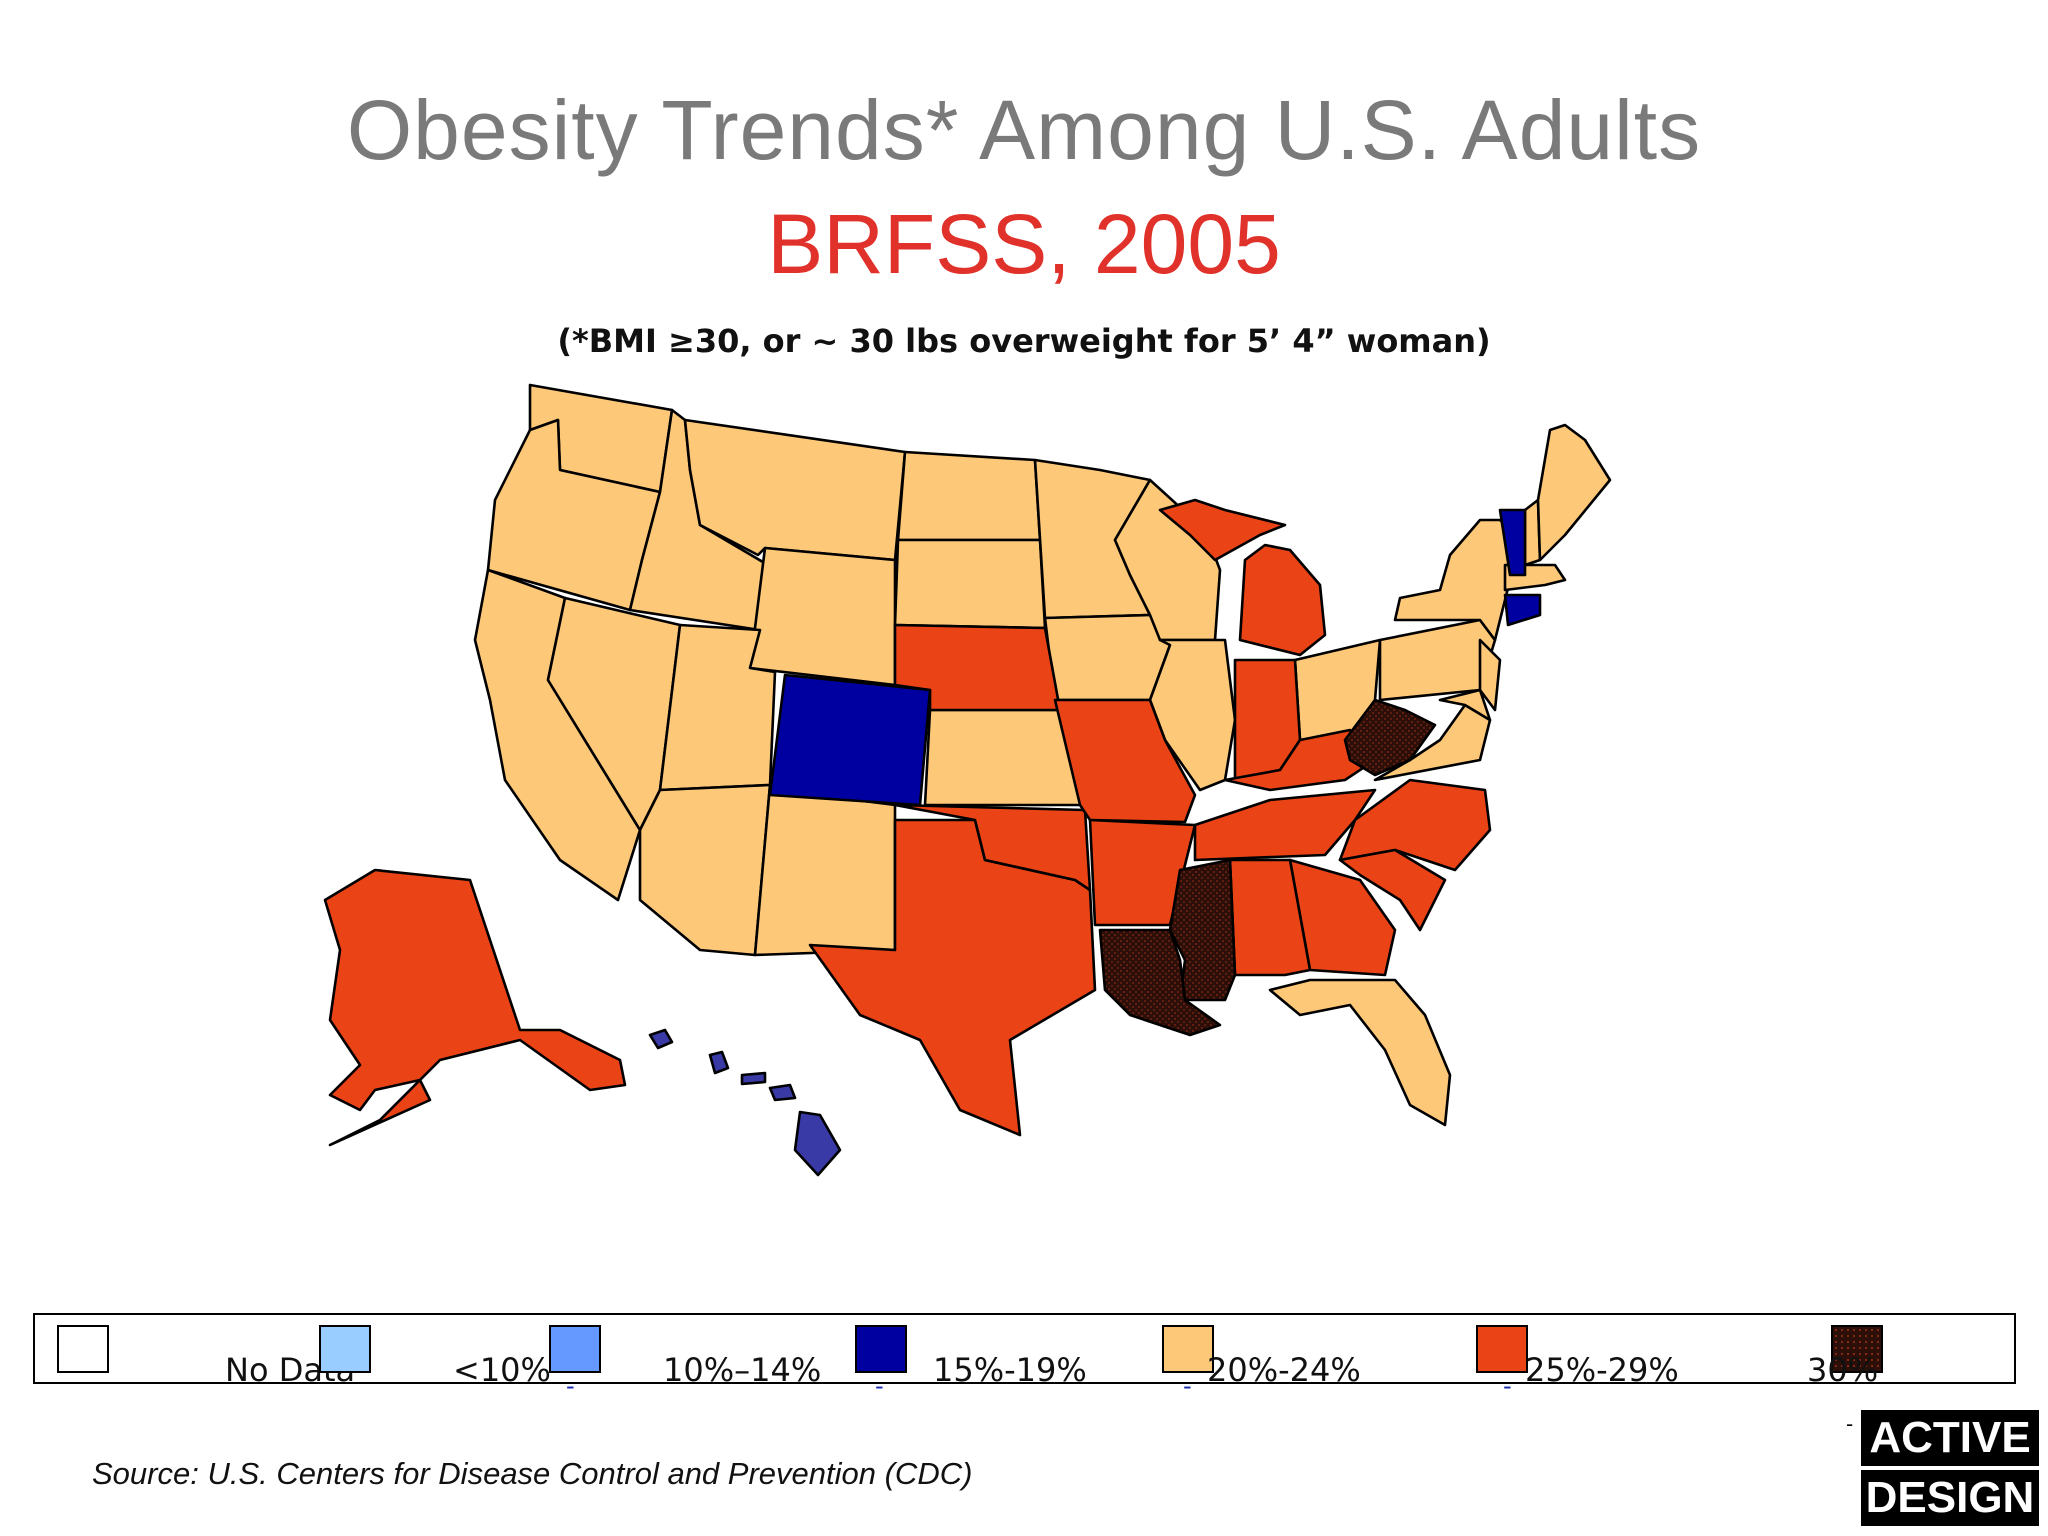 The height and width of the screenshot is (1536, 2048). Describe the element at coordinates (1574, 492) in the screenshot. I see `state-maine` at that location.